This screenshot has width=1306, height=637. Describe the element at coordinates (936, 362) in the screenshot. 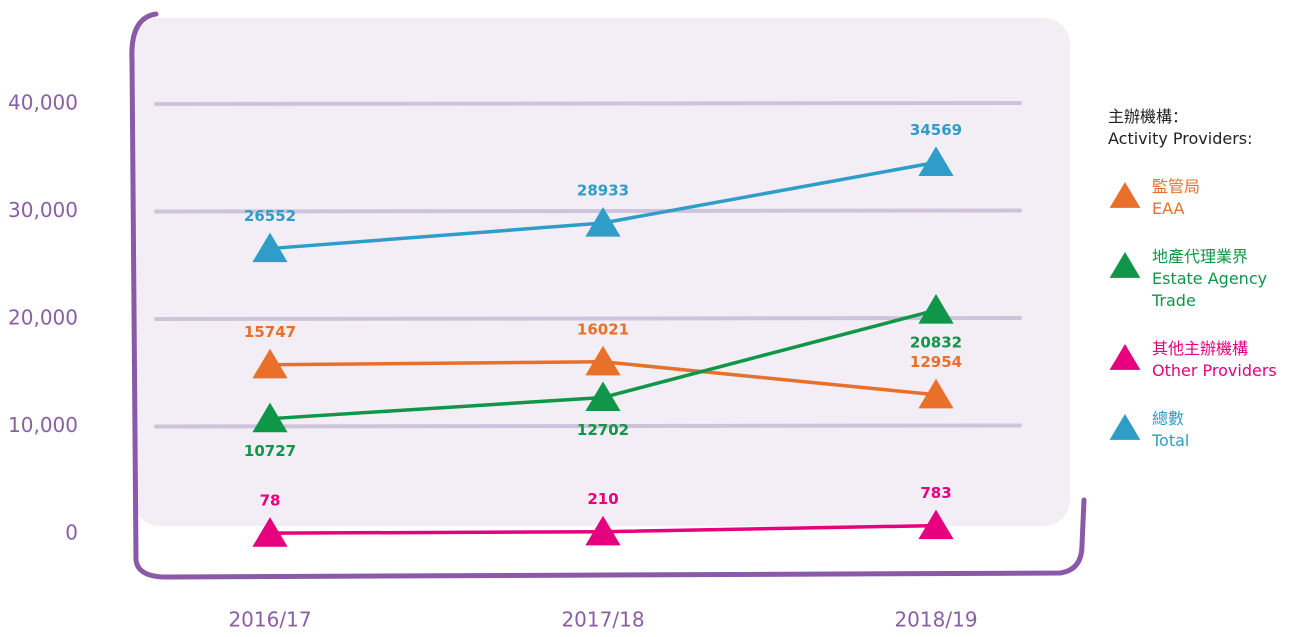

I see `data-label: 12954` at that location.